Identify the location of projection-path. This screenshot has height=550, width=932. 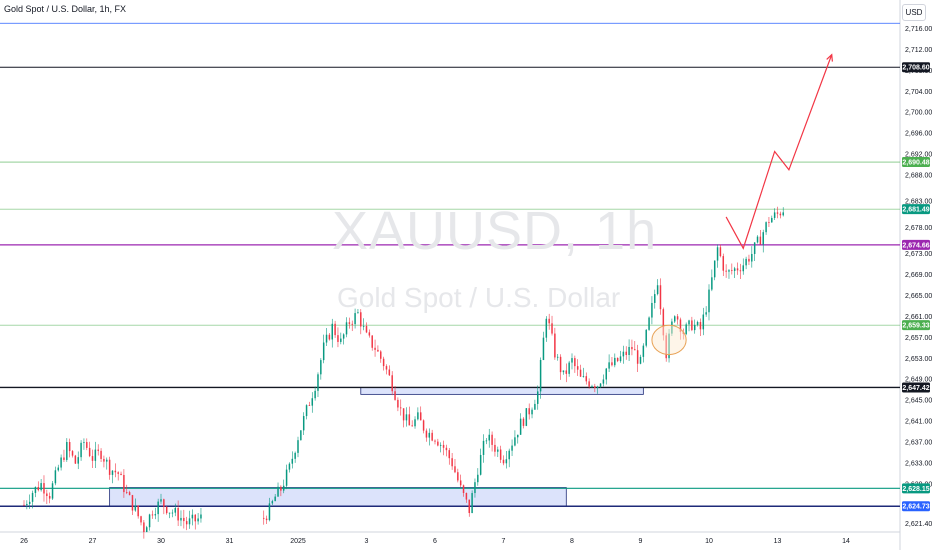
(779, 152).